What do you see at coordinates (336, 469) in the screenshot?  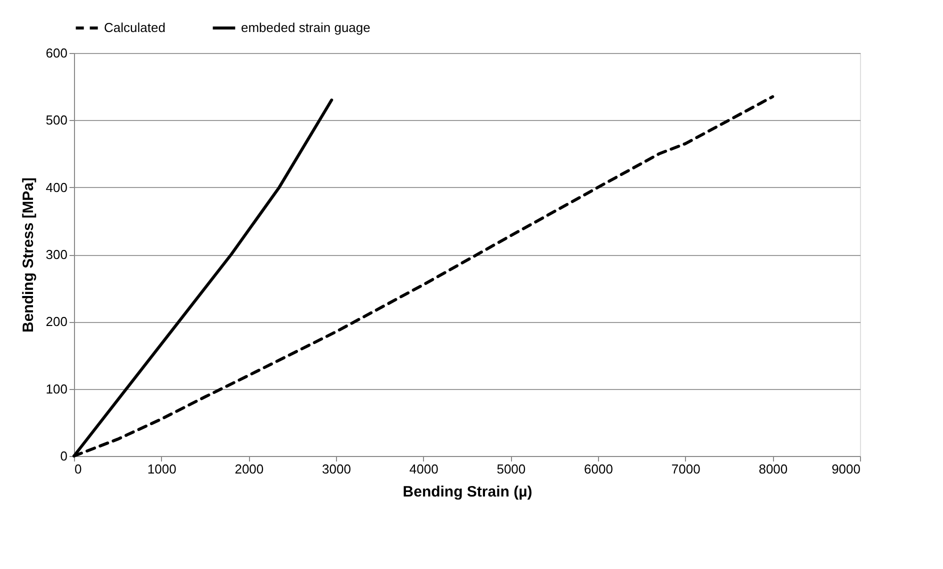 I see `x-tick-label: 3000` at bounding box center [336, 469].